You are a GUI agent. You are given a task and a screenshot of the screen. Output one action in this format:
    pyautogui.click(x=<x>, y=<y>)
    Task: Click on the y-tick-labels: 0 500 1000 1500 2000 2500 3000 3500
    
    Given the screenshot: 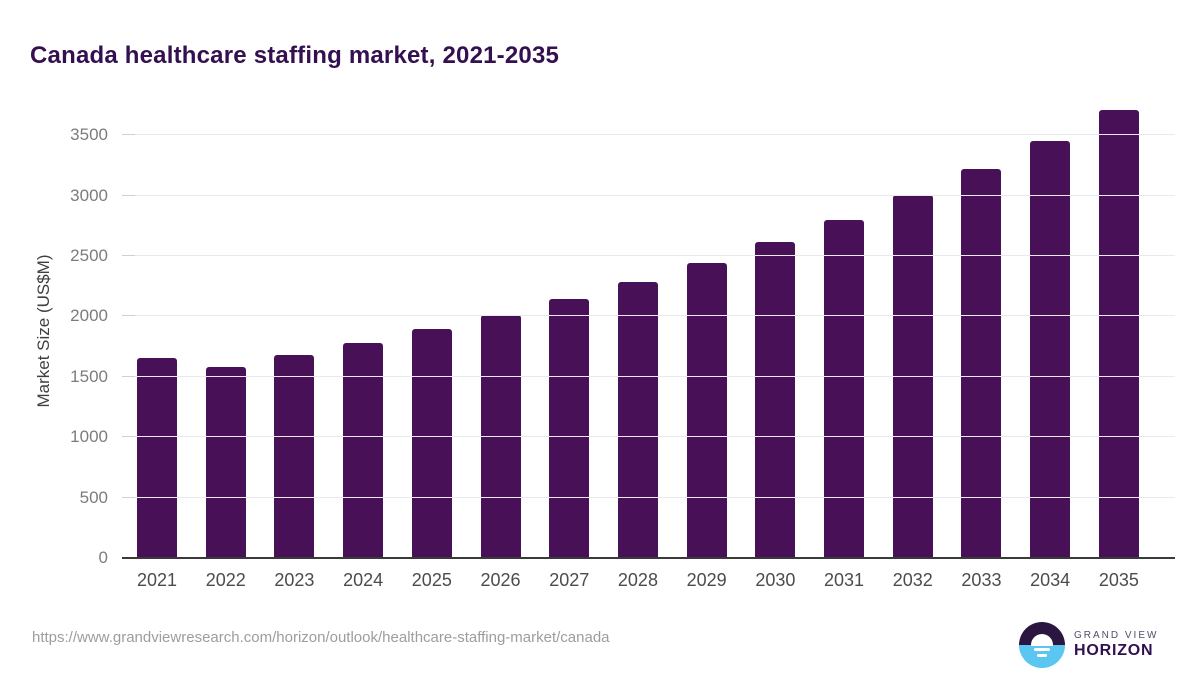 What is the action you would take?
    pyautogui.click(x=54, y=336)
    